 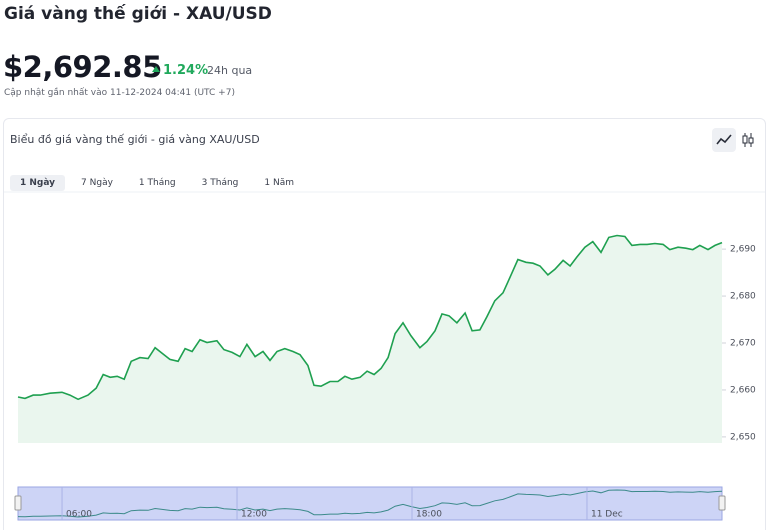 What do you see at coordinates (743, 344) in the screenshot?
I see `y-tick-label: 2,670` at bounding box center [743, 344].